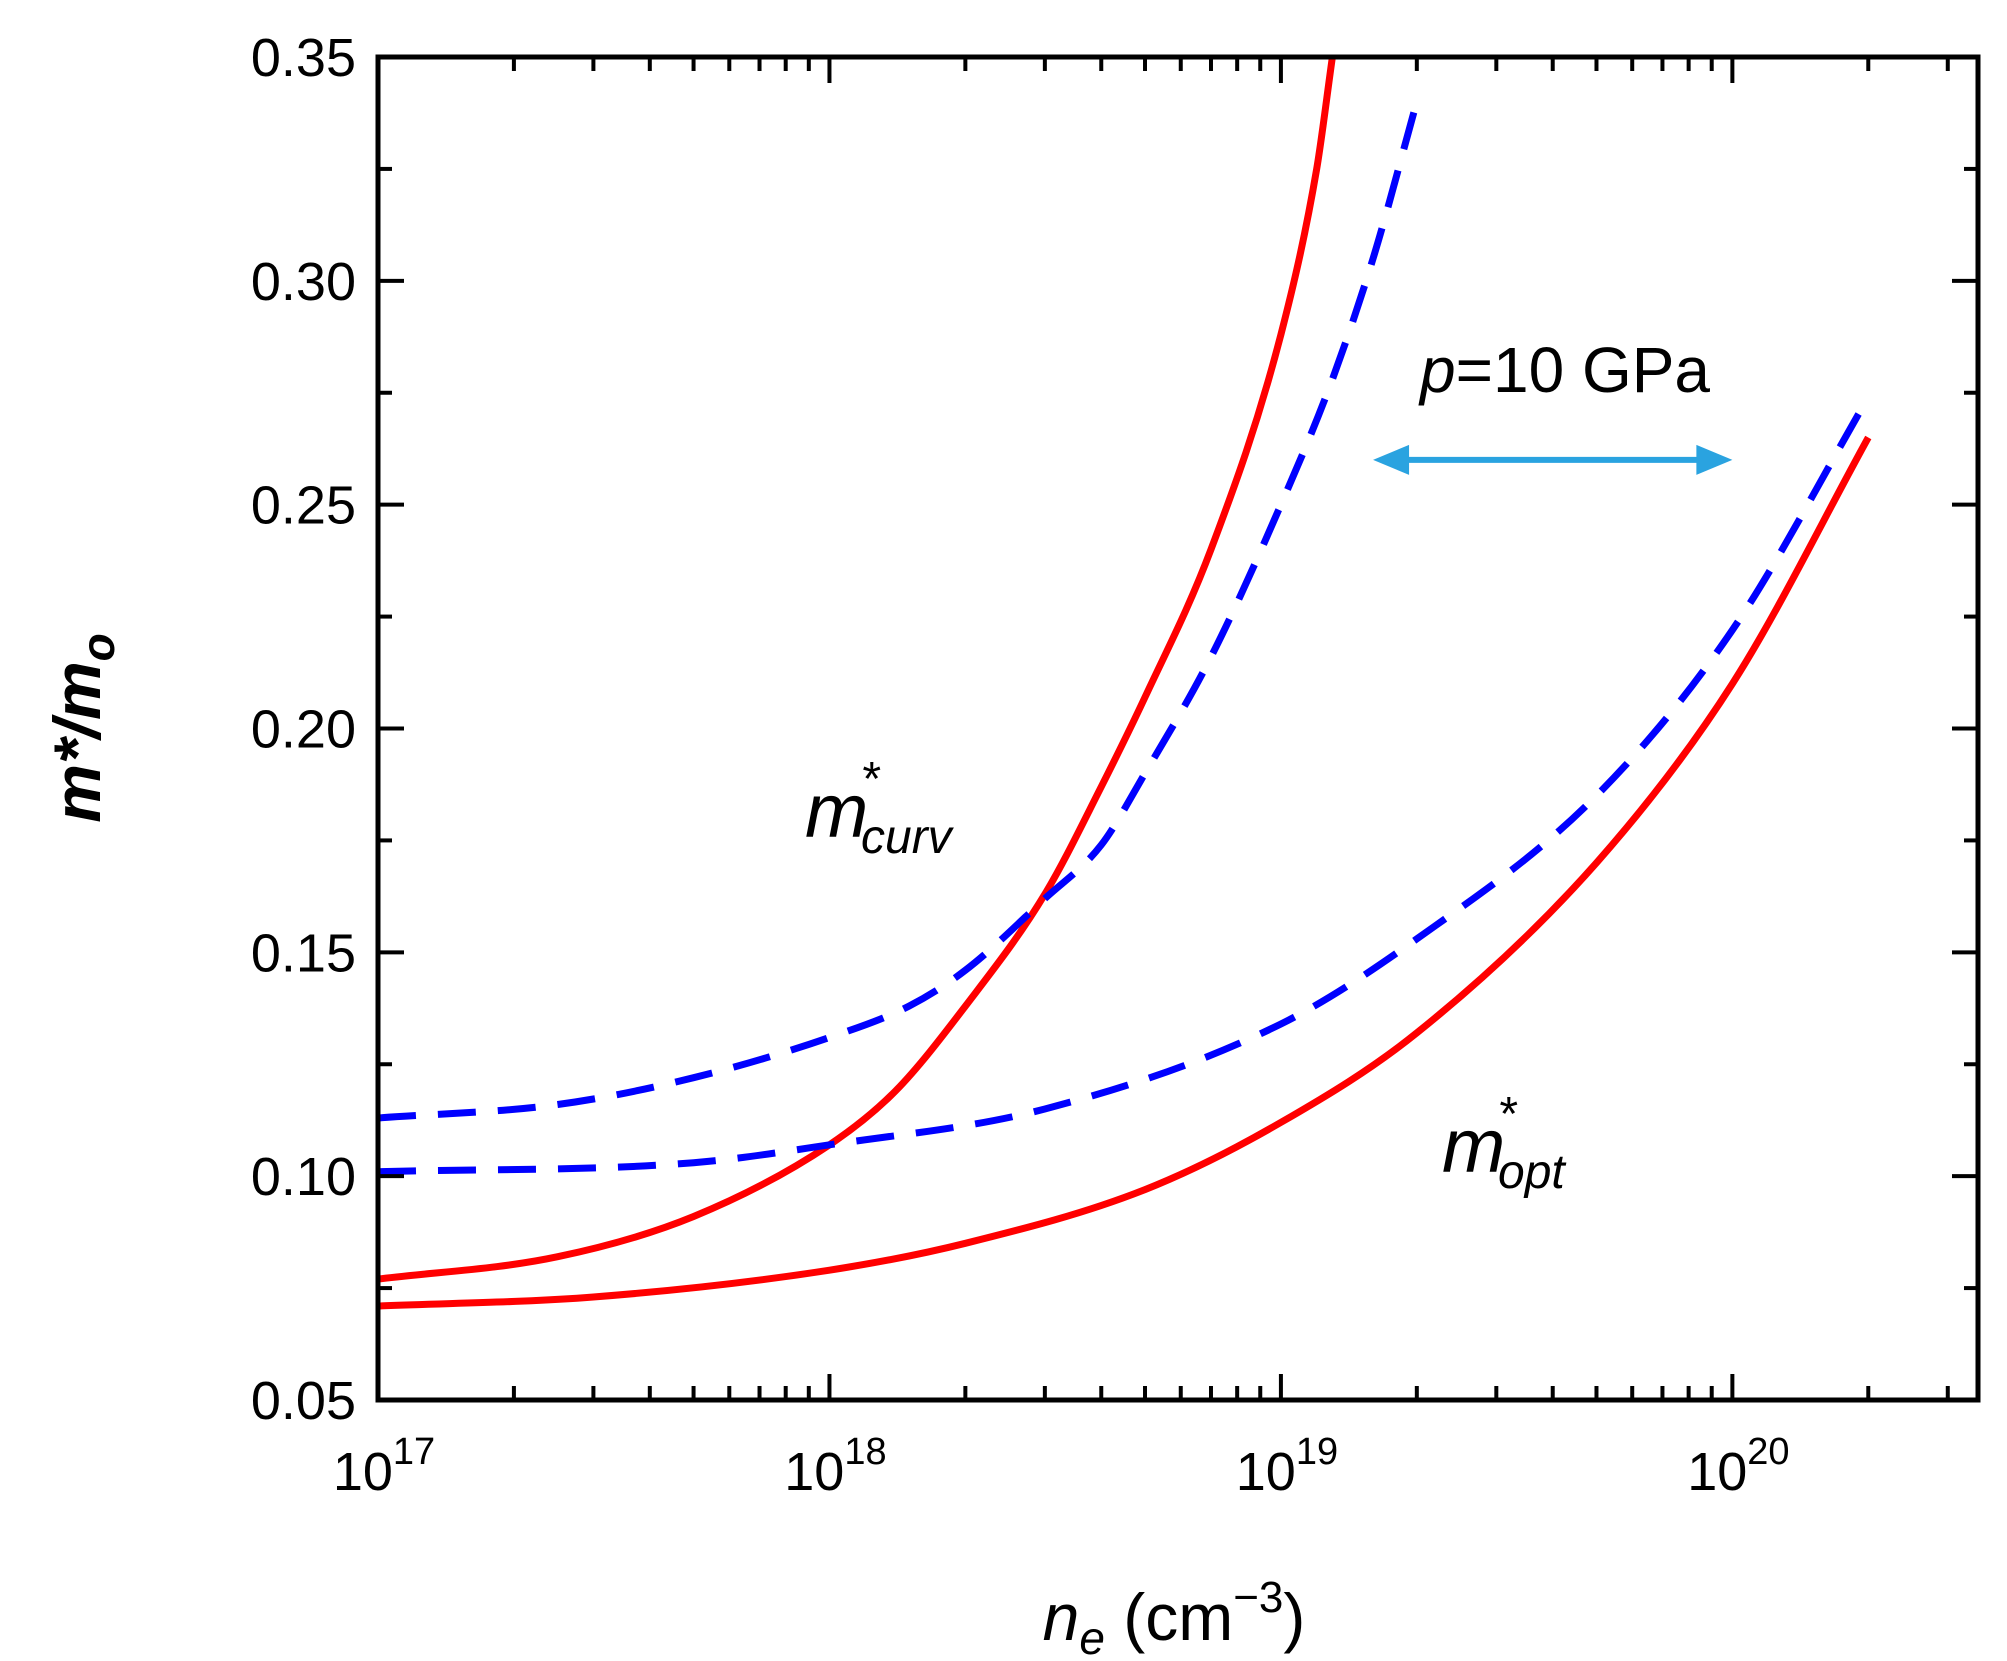 The height and width of the screenshot is (1661, 2007). What do you see at coordinates (1287, 1466) in the screenshot?
I see `x-tick-label: 1019` at bounding box center [1287, 1466].